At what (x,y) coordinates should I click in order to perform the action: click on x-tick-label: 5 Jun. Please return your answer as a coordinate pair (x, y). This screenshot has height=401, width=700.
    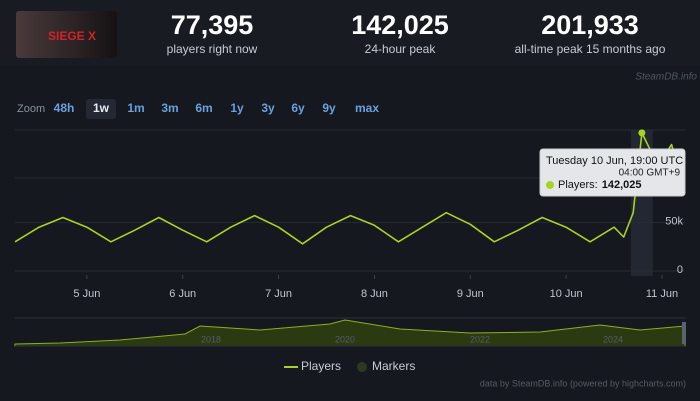
    Looking at the image, I should click on (86, 294).